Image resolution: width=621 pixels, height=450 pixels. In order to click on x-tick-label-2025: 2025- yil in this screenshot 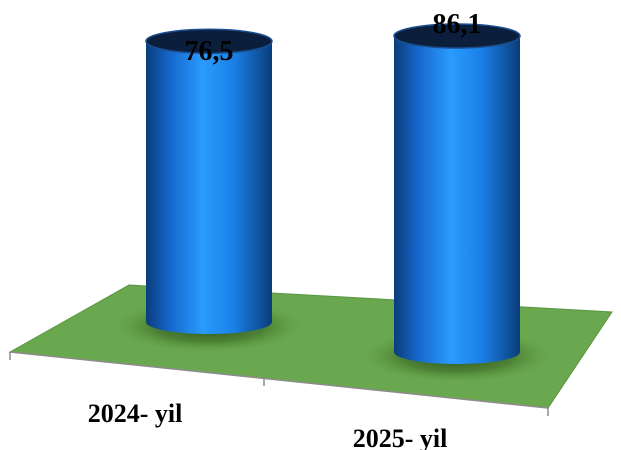, I will do `click(400, 437)`.